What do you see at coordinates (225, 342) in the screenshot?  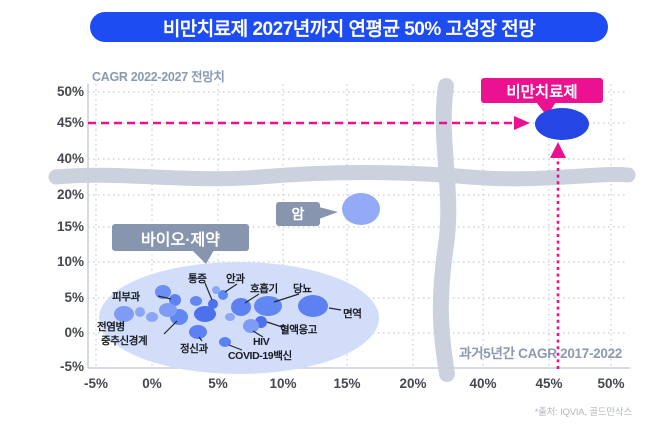 I see `bubble-COVID-19백신` at bounding box center [225, 342].